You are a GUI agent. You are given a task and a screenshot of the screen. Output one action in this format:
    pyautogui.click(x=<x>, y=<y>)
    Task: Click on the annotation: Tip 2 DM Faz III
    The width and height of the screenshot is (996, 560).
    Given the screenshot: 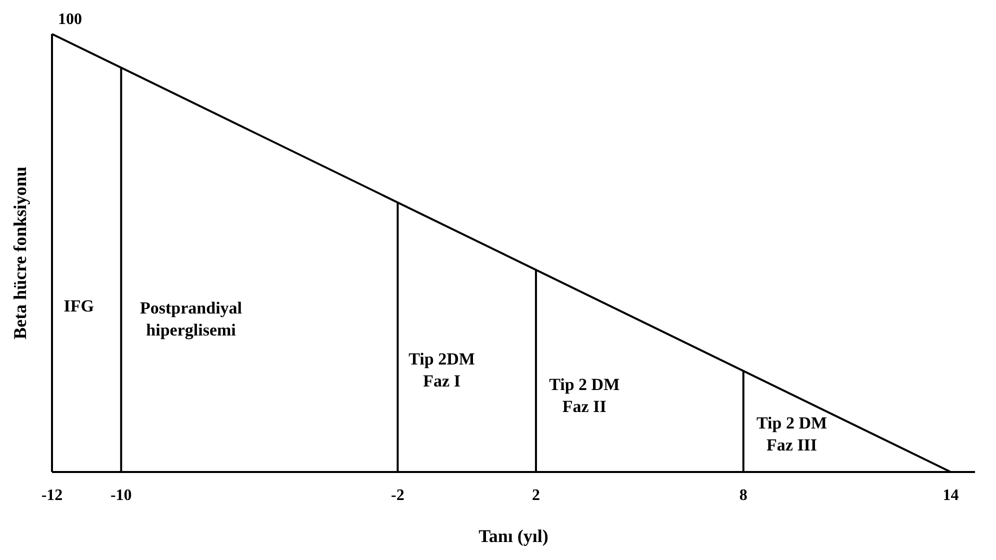 What is the action you would take?
    pyautogui.click(x=792, y=434)
    